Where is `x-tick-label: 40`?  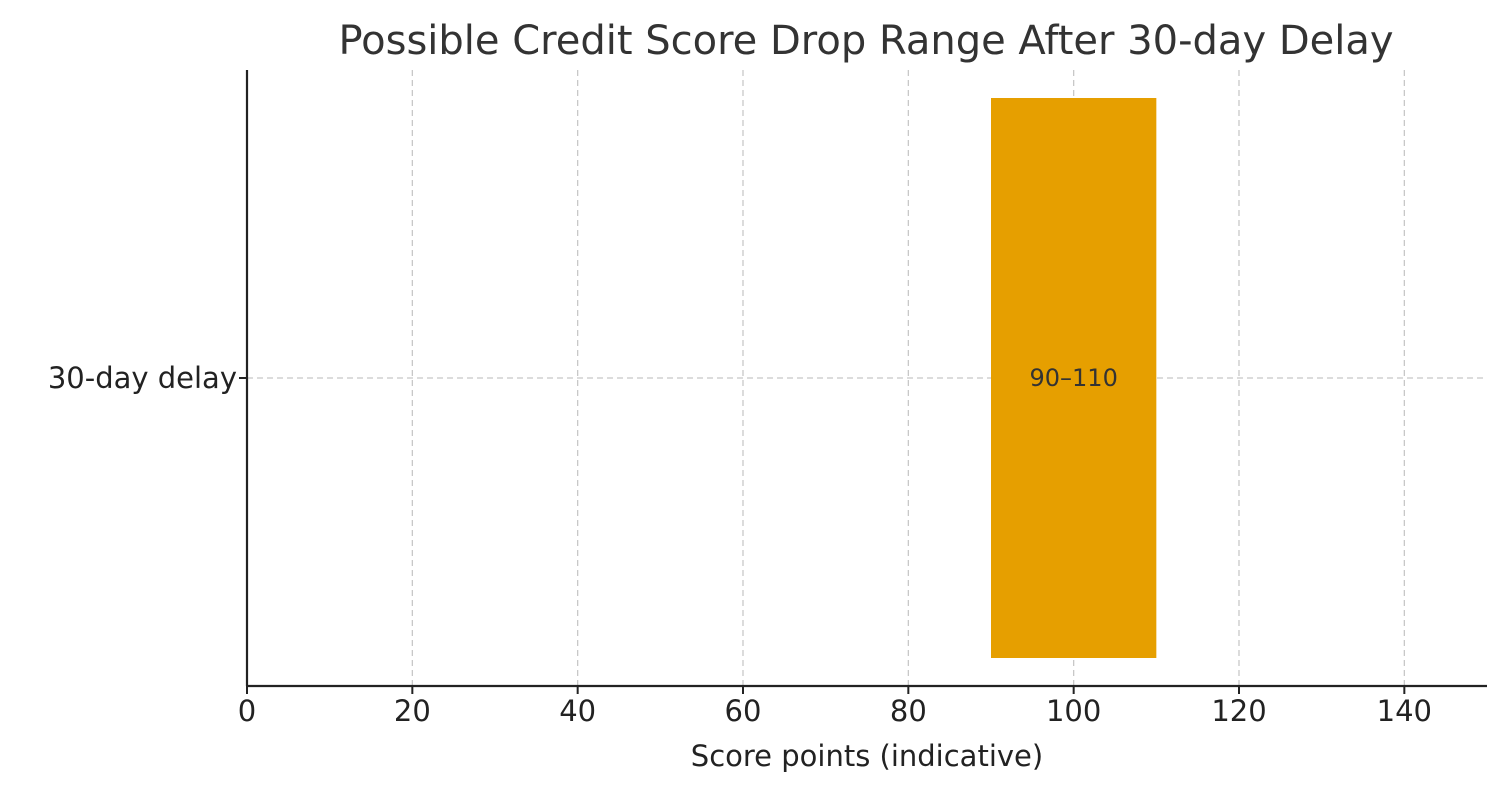
x-tick-label: 40 is located at coordinates (577, 711).